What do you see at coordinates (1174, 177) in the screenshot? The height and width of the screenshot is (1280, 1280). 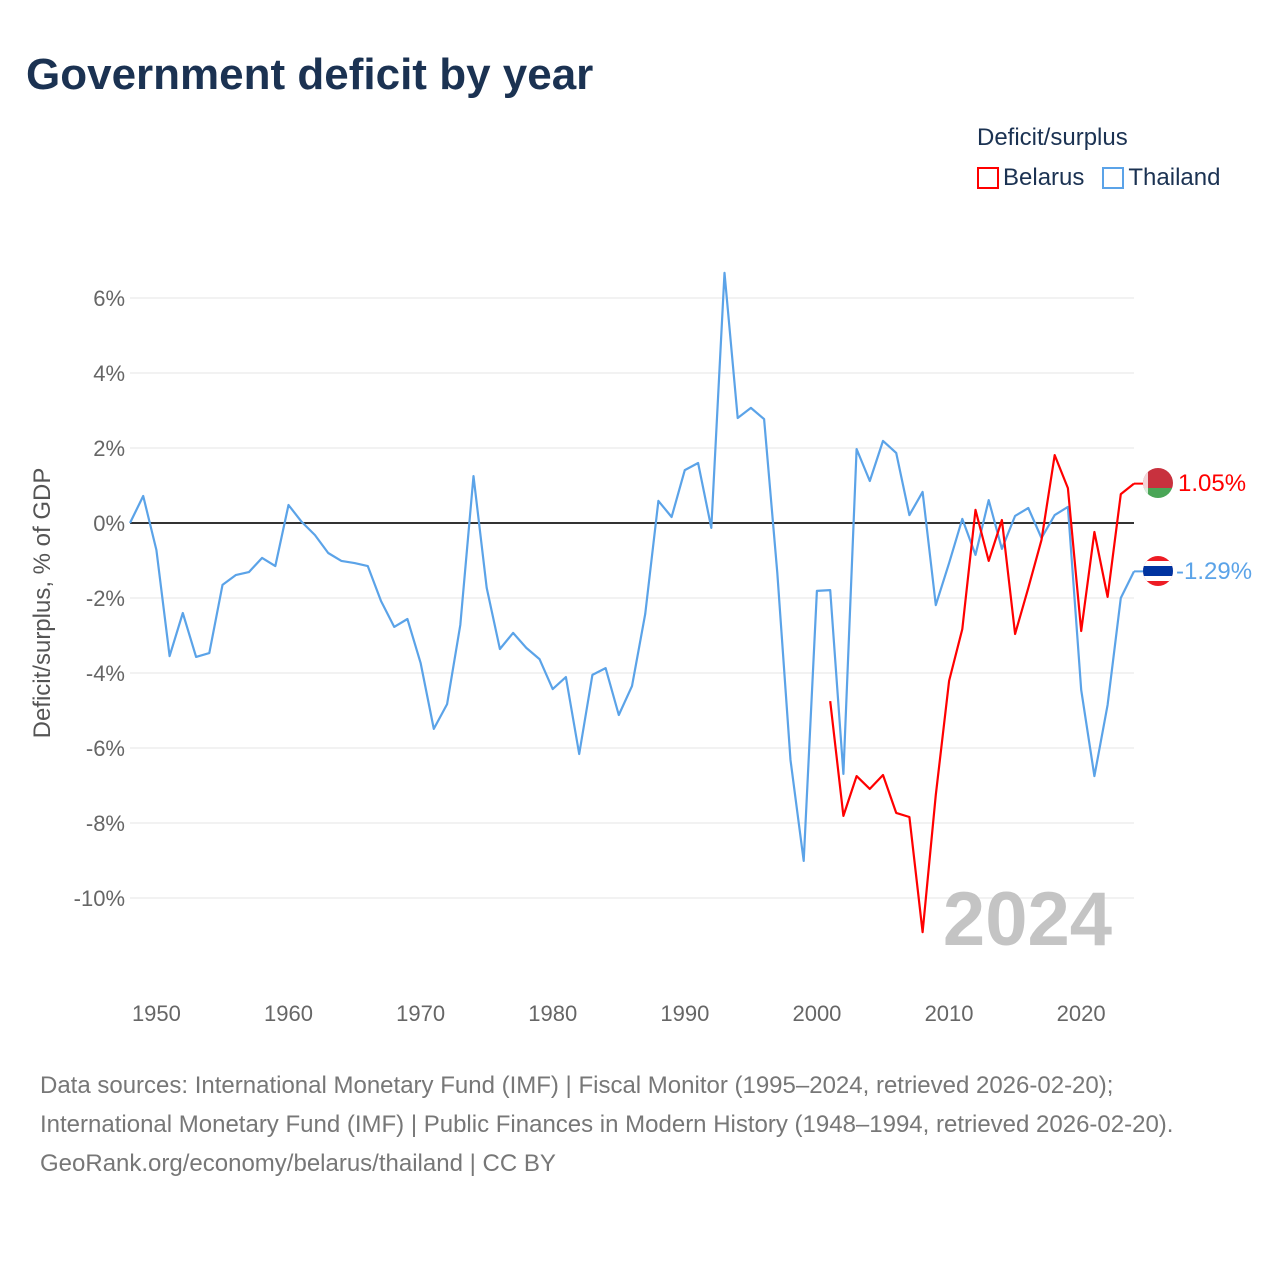 I see `legend-label-thailand: Thailand` at bounding box center [1174, 177].